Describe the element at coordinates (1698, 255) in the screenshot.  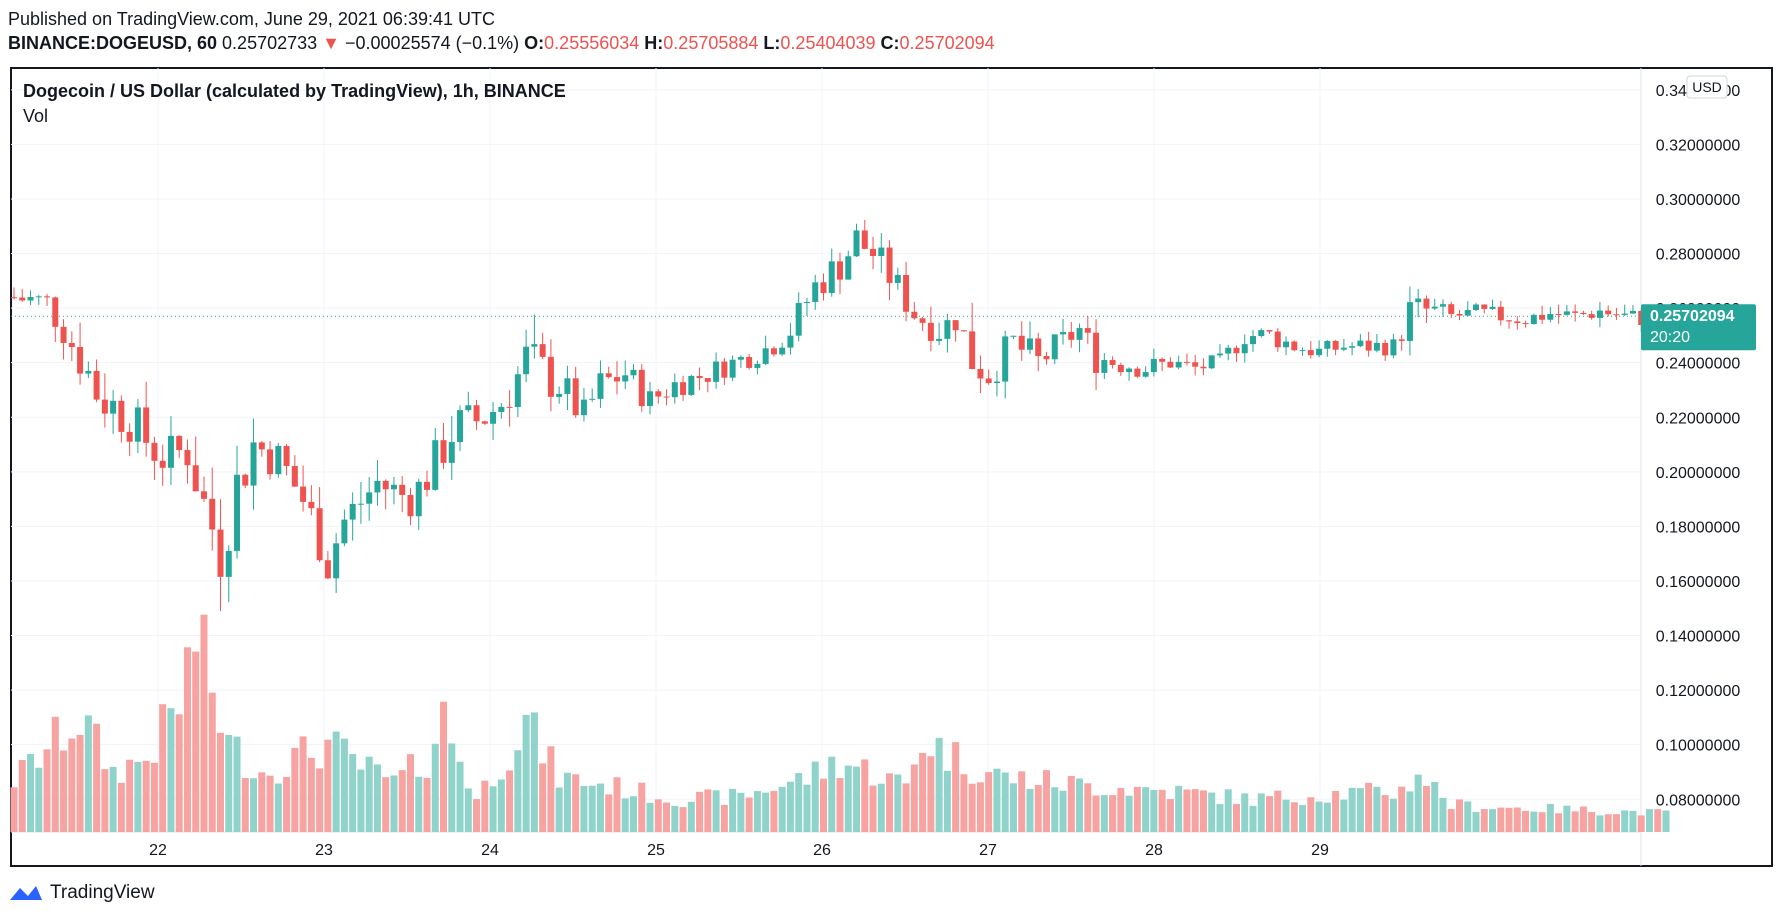
I see `y-tick-label: 0.28000000` at that location.